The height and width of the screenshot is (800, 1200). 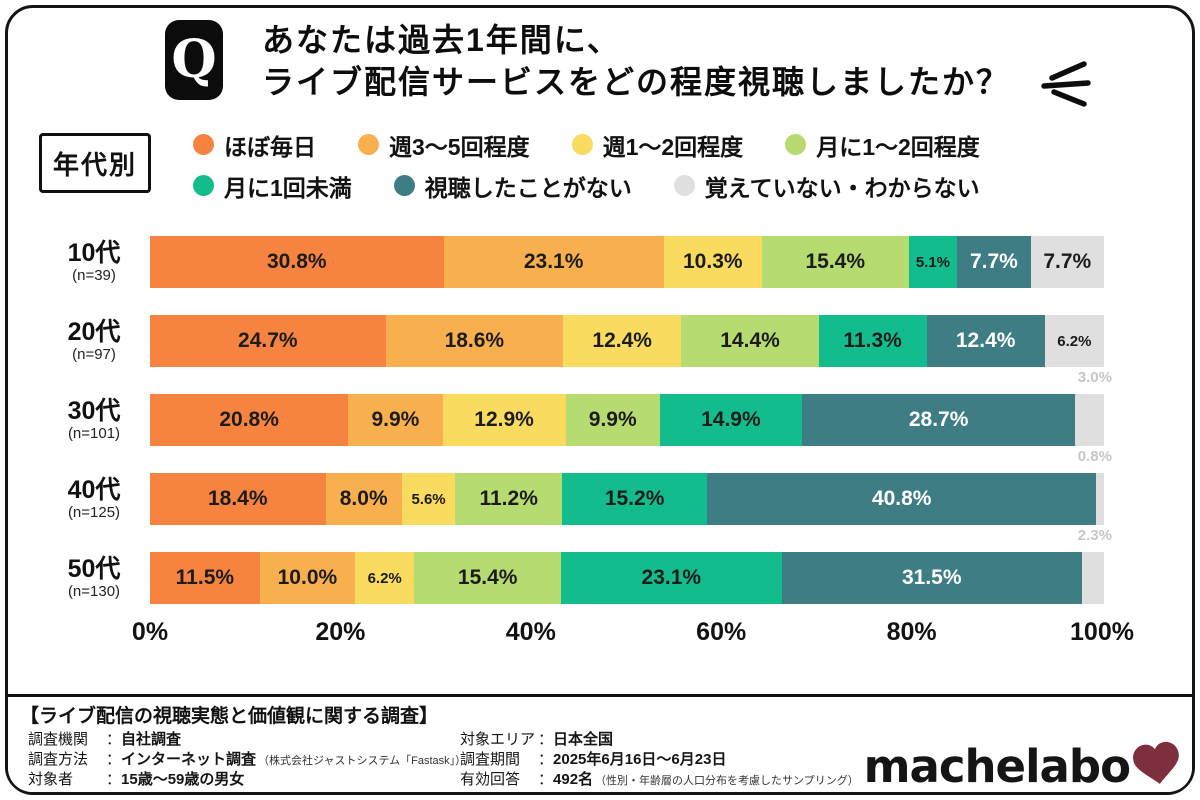 I want to click on bar-segment: 24.7%, so click(x=268, y=341).